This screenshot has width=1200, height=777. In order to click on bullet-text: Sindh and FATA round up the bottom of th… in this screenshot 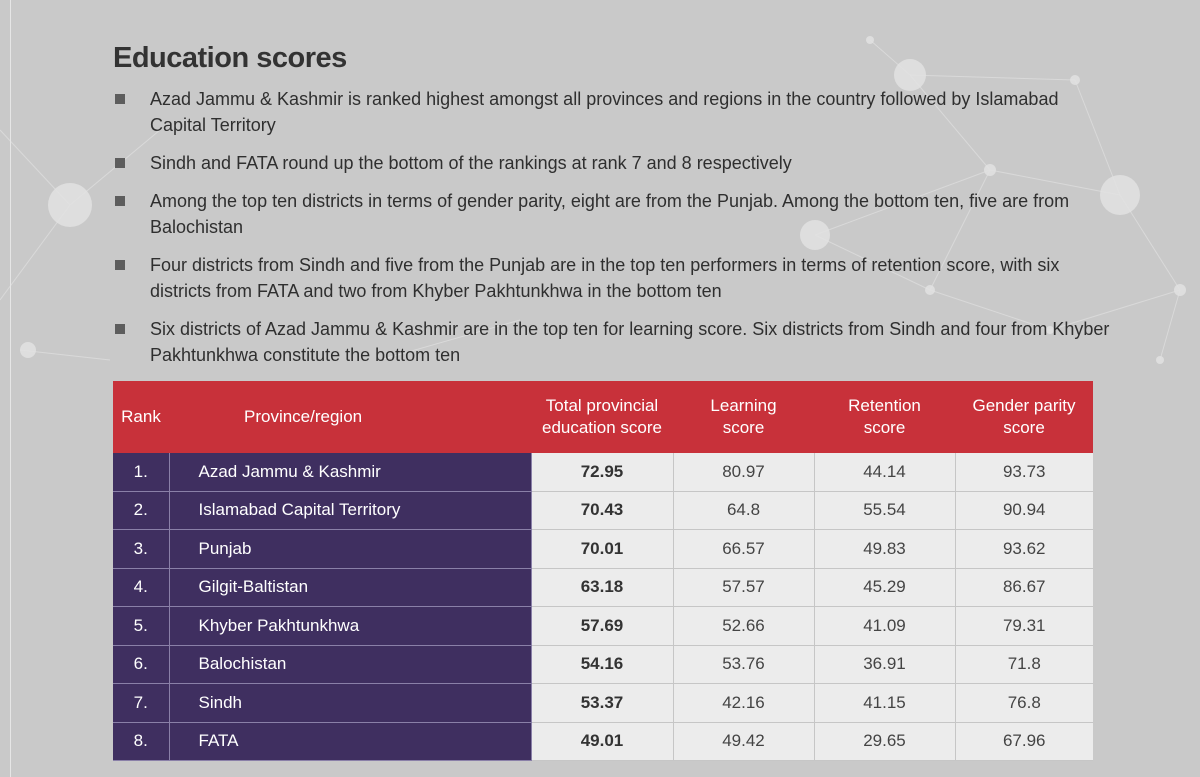, I will do `click(471, 163)`.